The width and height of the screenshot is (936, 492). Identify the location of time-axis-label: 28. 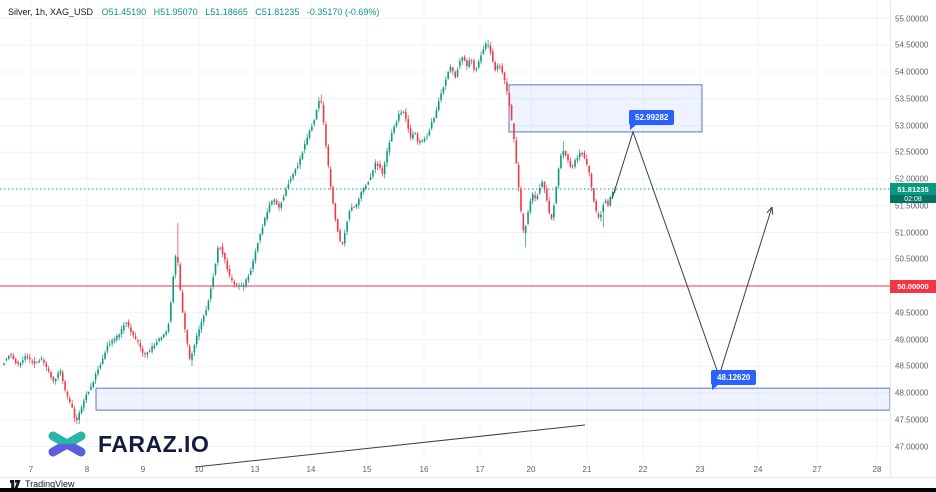
(877, 469).